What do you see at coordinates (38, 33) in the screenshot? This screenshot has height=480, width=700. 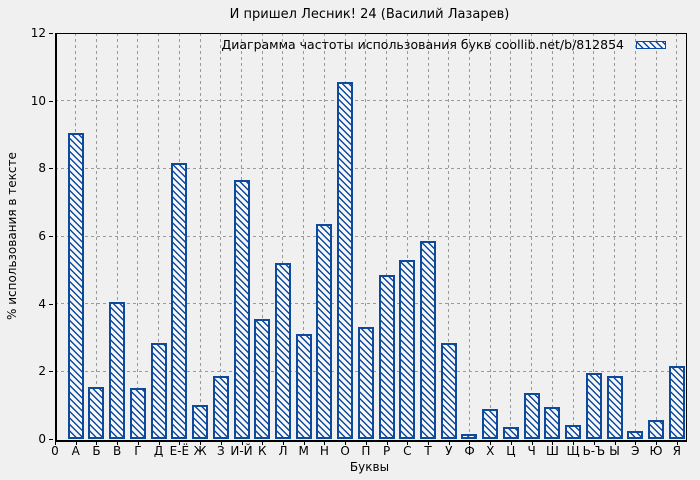 I see `y-tick-label: 12` at bounding box center [38, 33].